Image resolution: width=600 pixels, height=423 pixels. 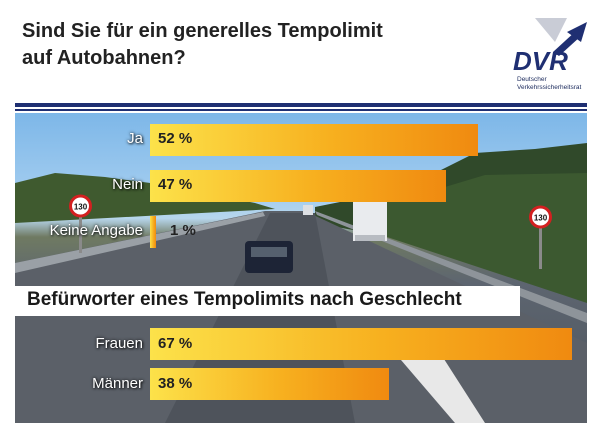 I want to click on bar-nein, so click(x=298, y=186).